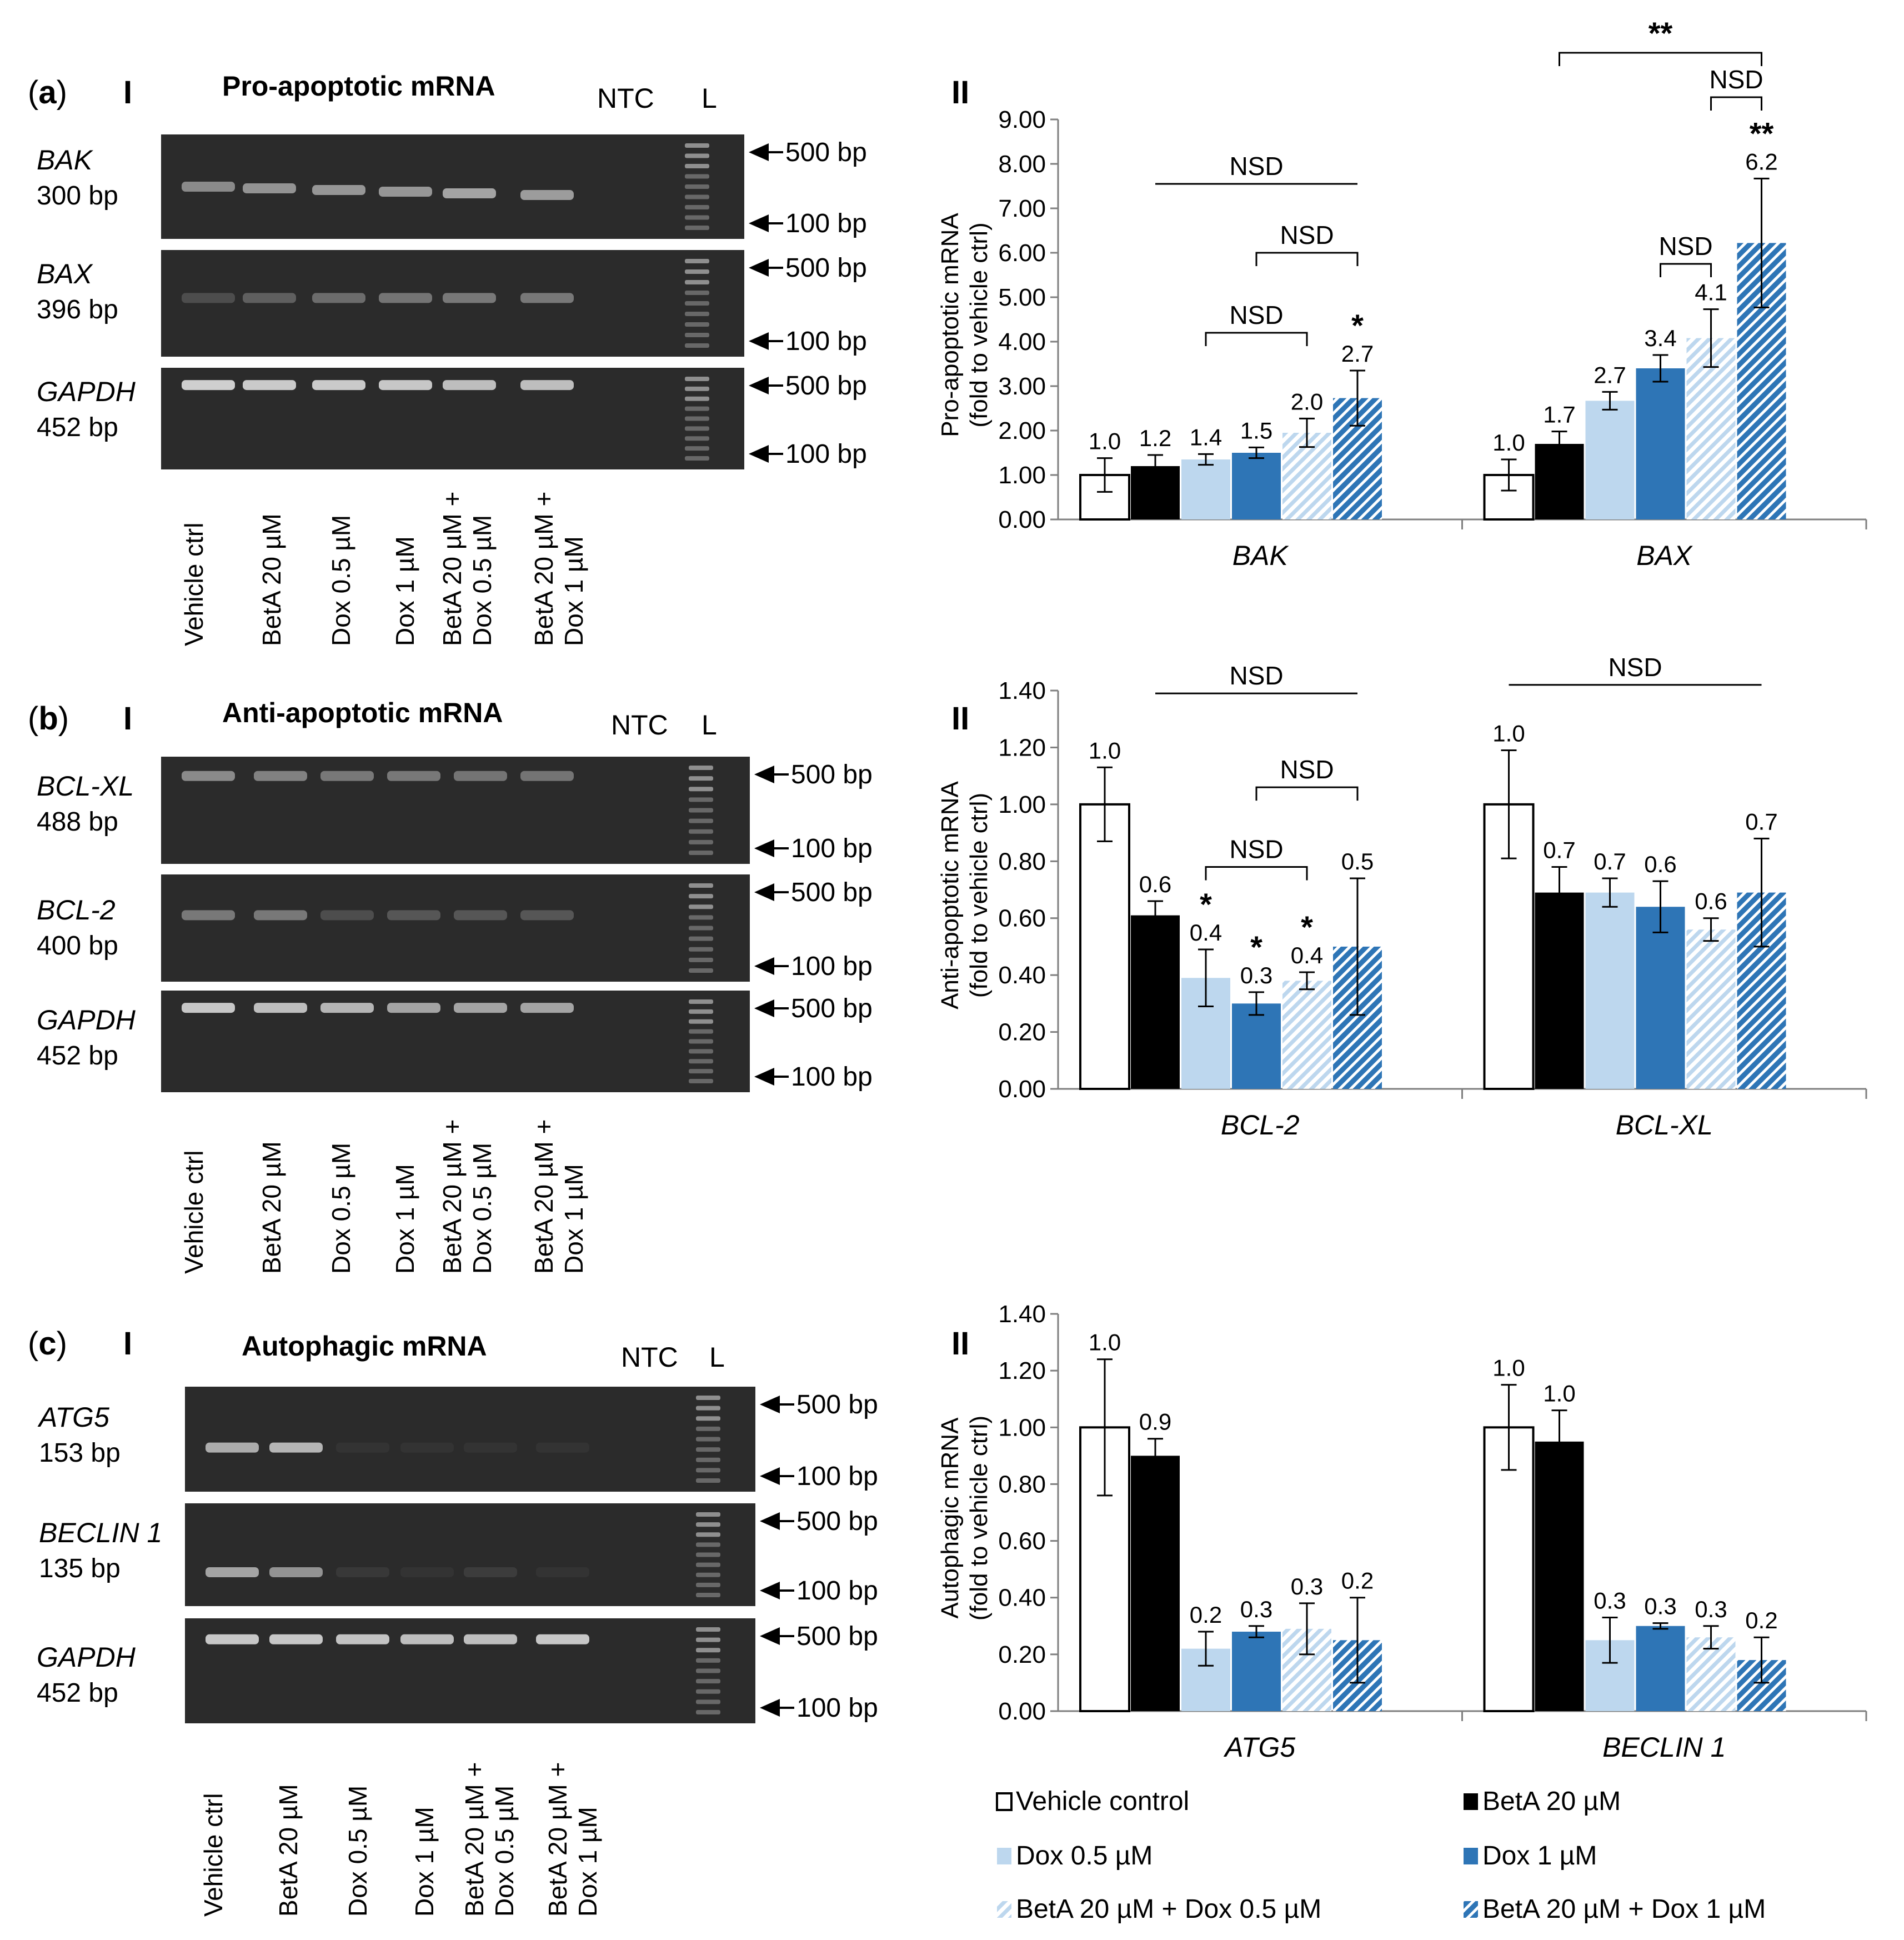 The image size is (1904, 1940). What do you see at coordinates (1261, 555) in the screenshot?
I see `category-label: BAK` at bounding box center [1261, 555].